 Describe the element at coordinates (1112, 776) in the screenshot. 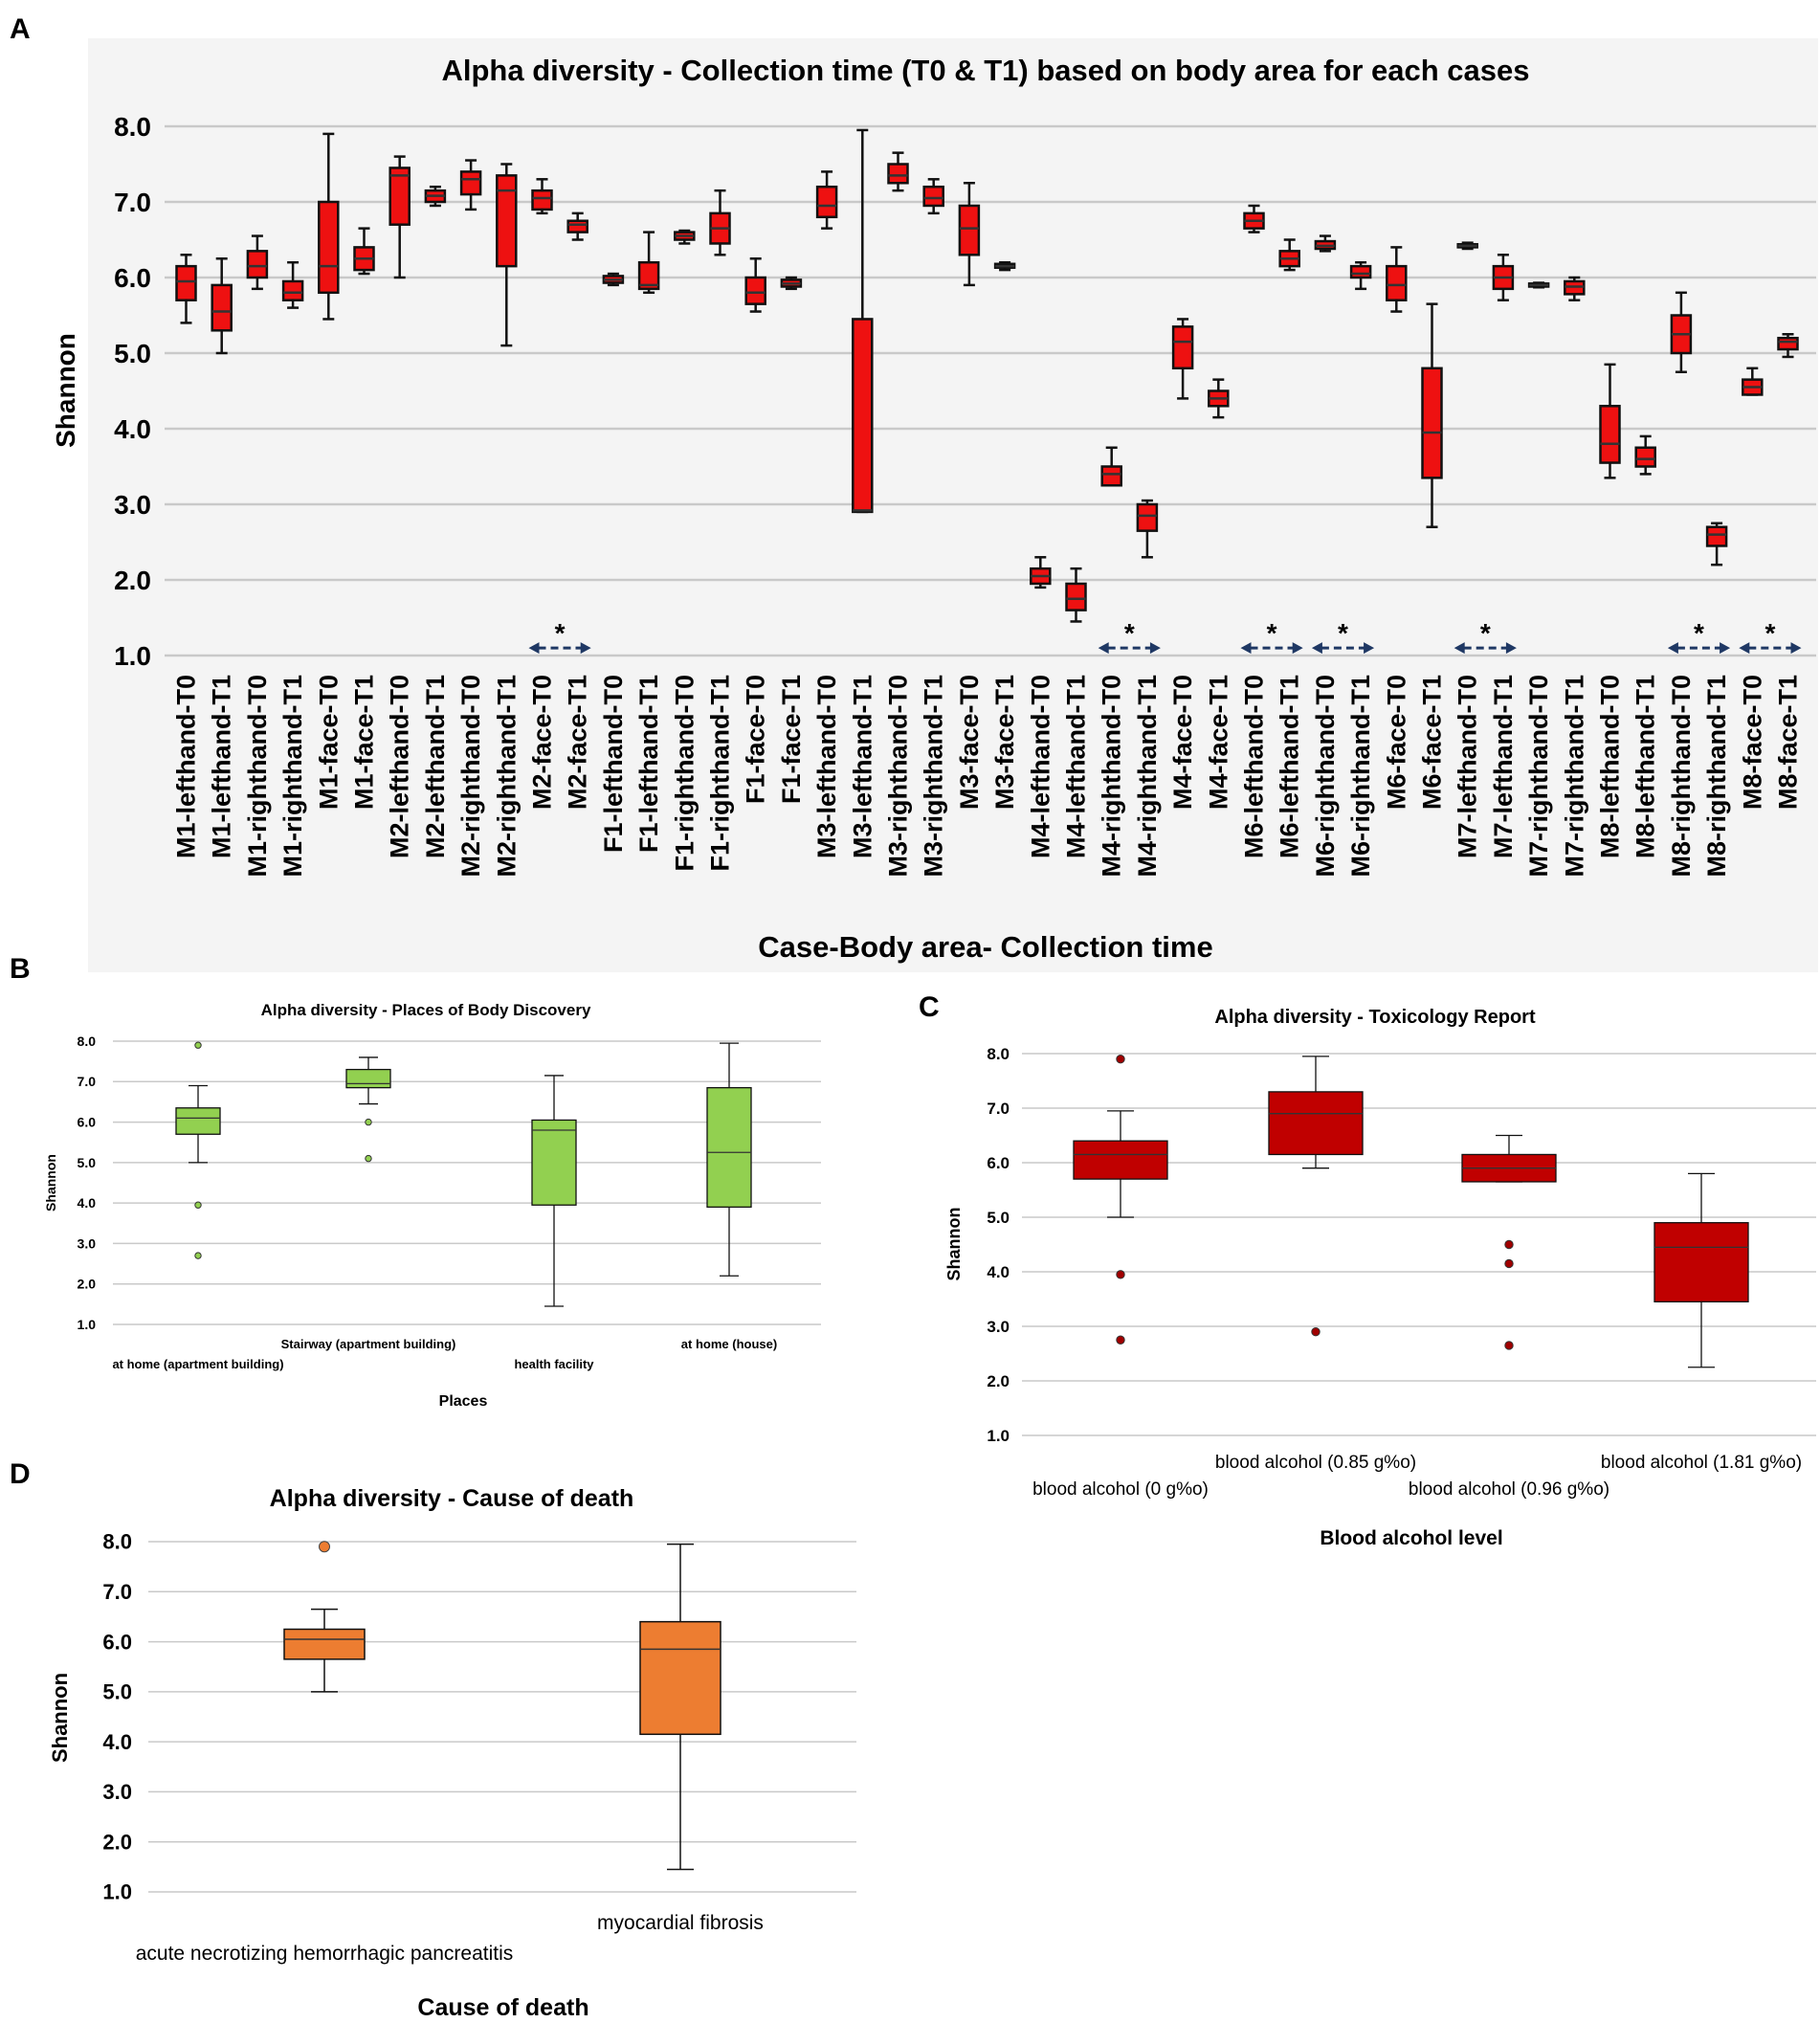

I see `x-category-label: M4-righthand-T0` at that location.